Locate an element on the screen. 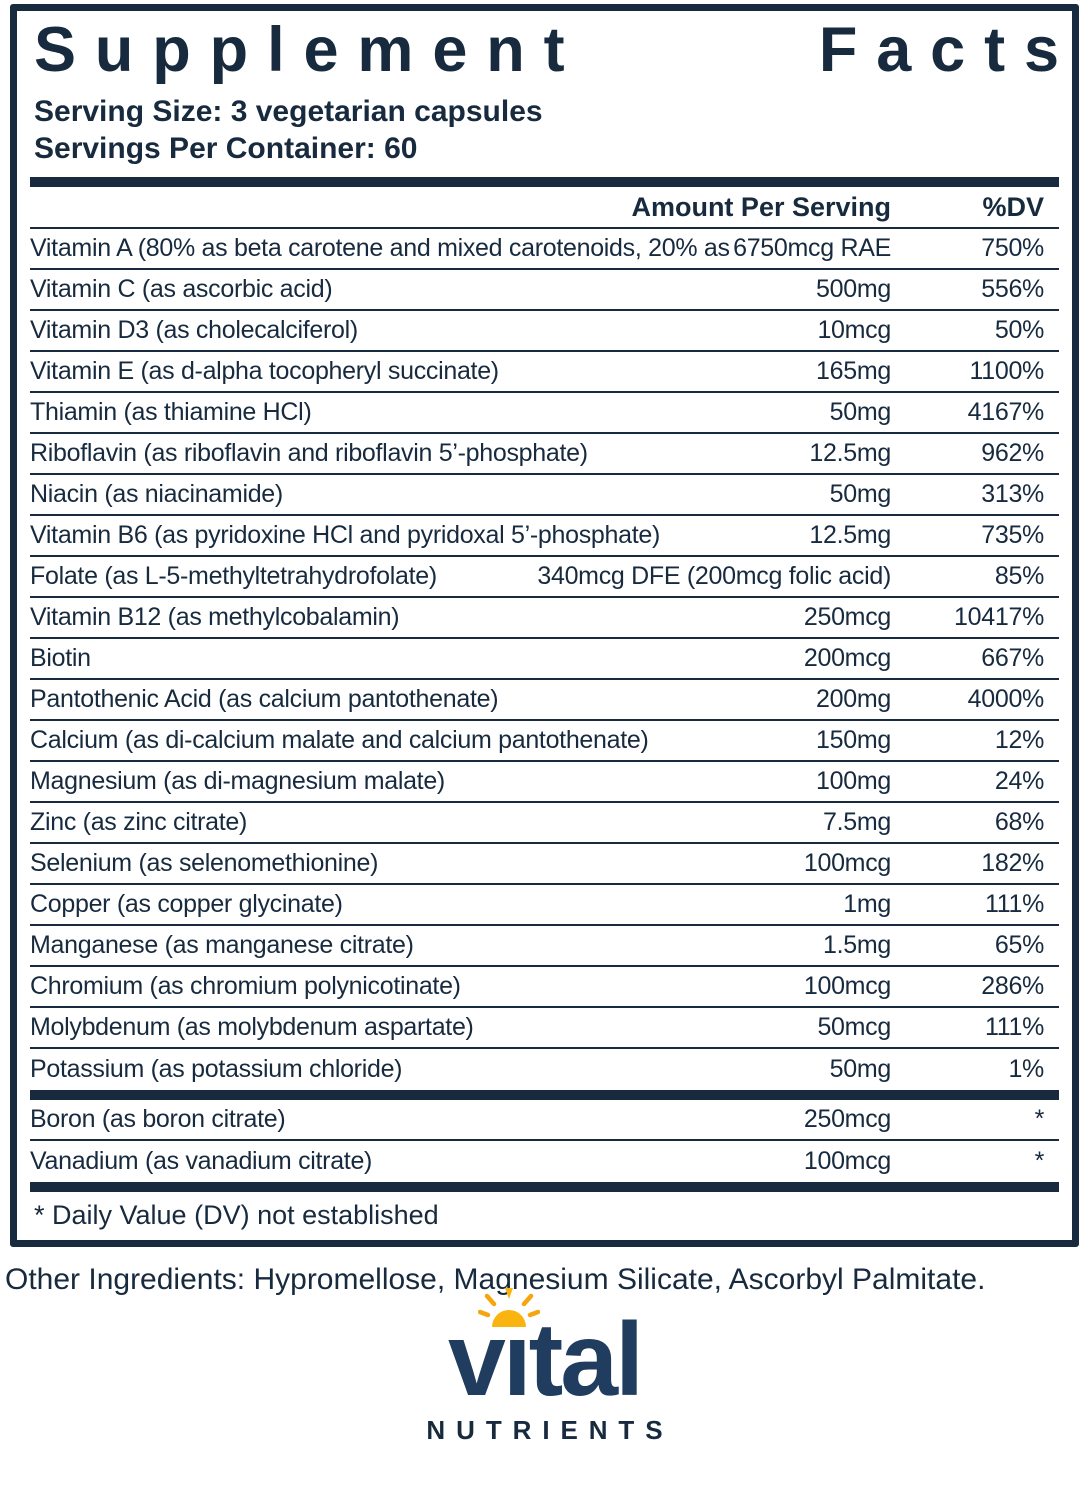 This screenshot has width=1089, height=1500. servings-per-container-line: Servings Per Container: 60 is located at coordinates (226, 148).